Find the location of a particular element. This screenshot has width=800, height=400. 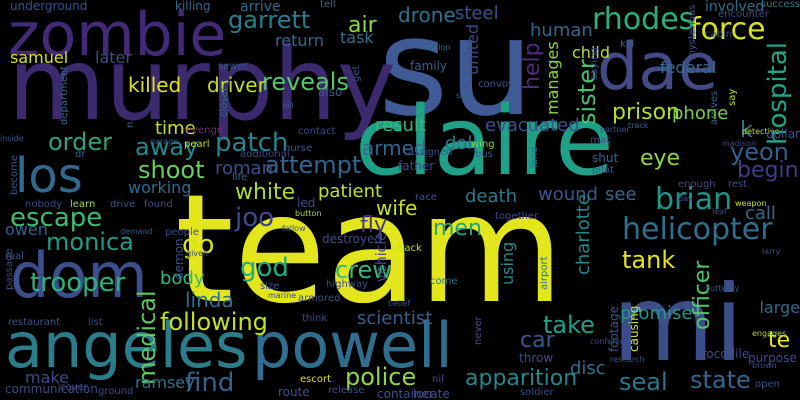

word-god: god is located at coordinates (264, 268).